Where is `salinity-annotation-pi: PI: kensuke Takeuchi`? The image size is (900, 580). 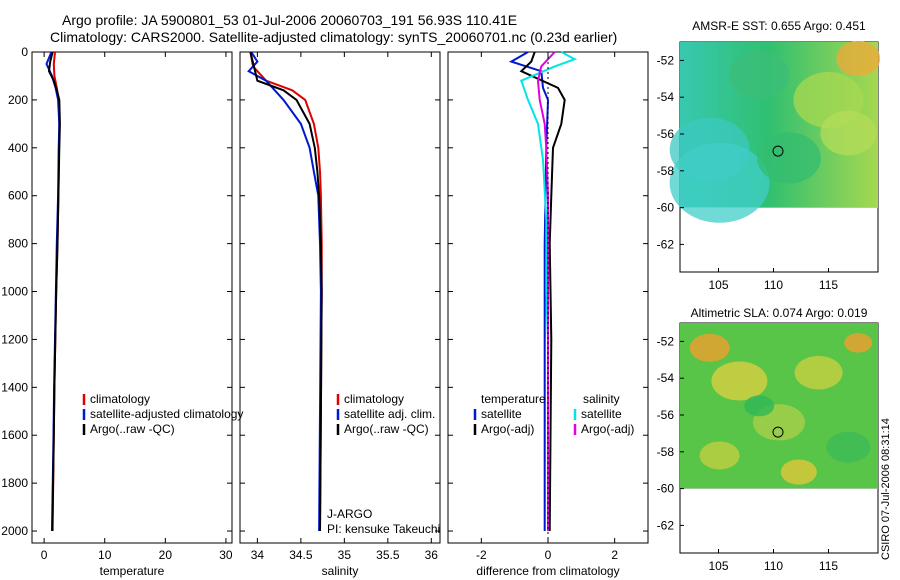 salinity-annotation-pi: PI: kensuke Takeuchi is located at coordinates (383, 529).